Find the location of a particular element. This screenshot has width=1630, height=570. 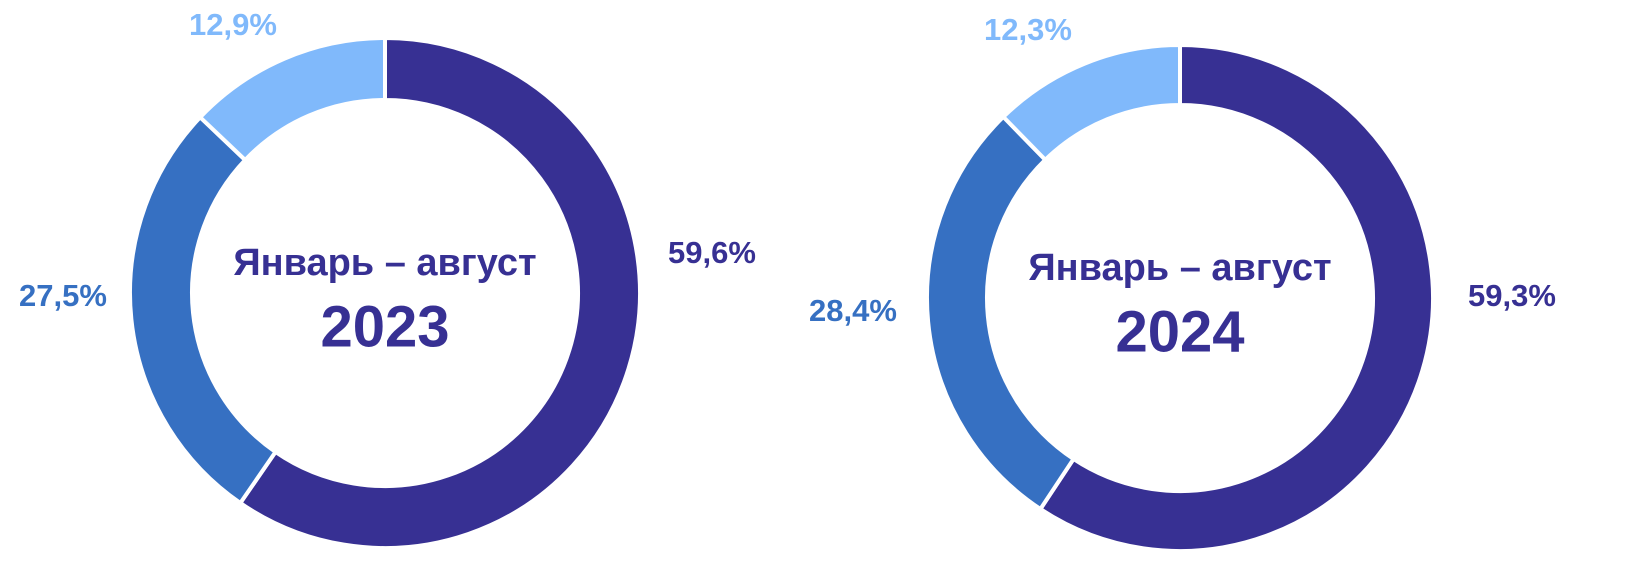

value-label: 28,4% is located at coordinates (853, 310).